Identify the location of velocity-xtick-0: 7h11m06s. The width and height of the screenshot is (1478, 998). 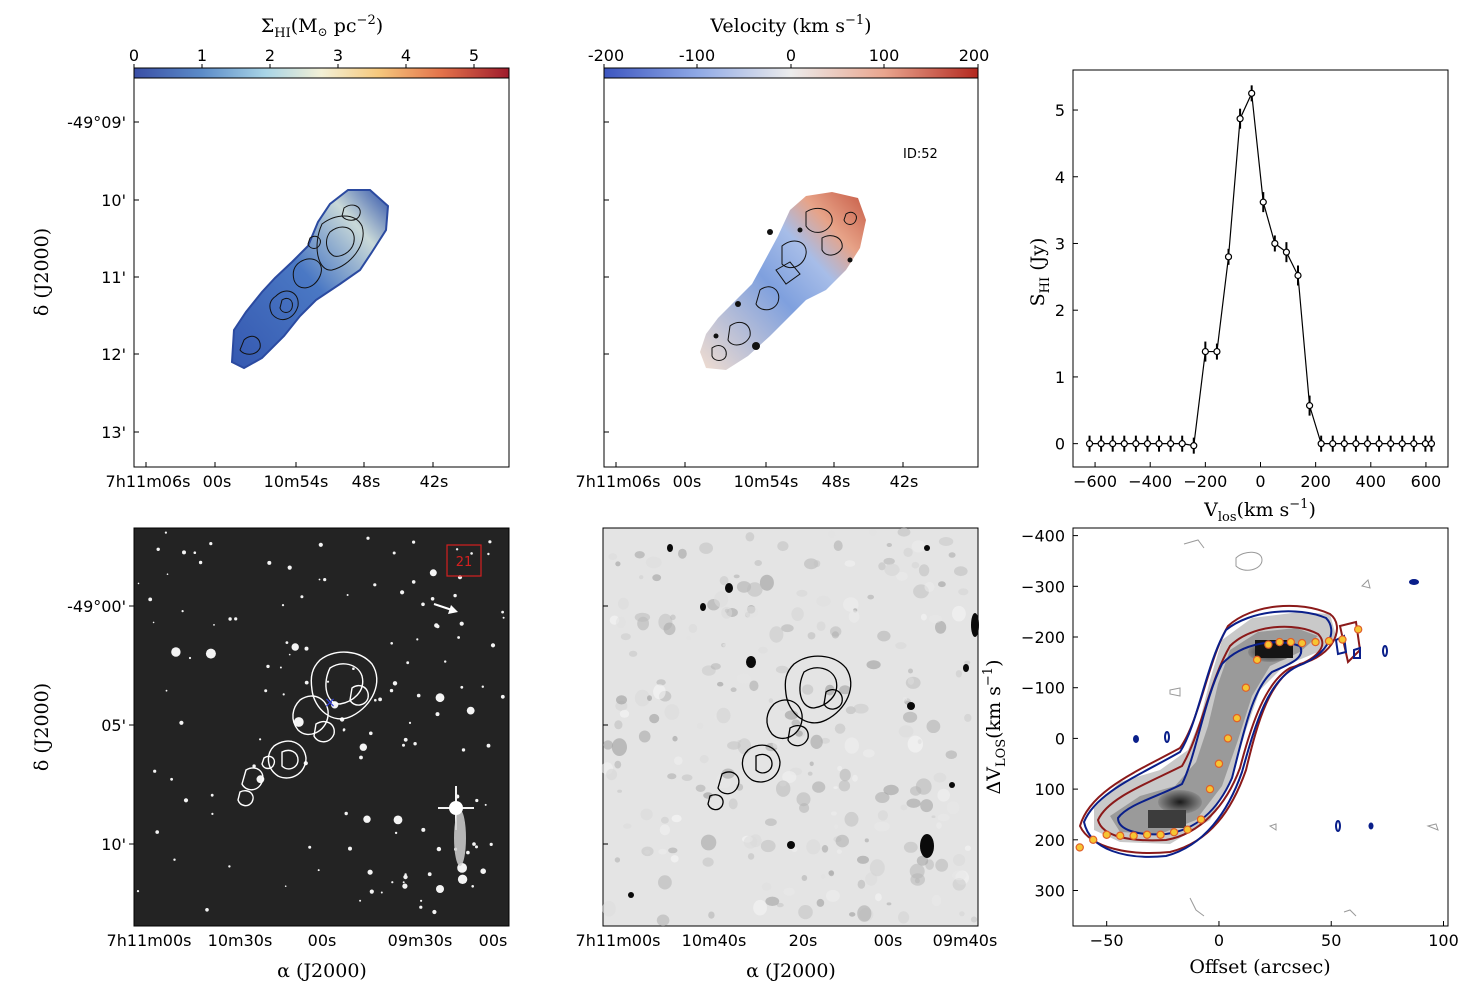
(618, 481).